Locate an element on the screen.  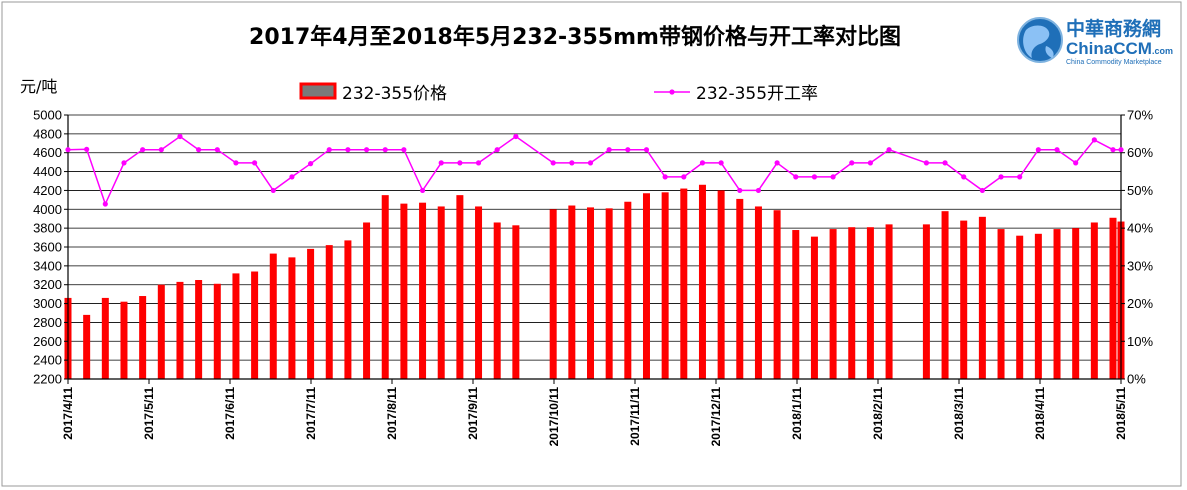
logo-name-en-main: ChinaCCM is located at coordinates (1109, 48).